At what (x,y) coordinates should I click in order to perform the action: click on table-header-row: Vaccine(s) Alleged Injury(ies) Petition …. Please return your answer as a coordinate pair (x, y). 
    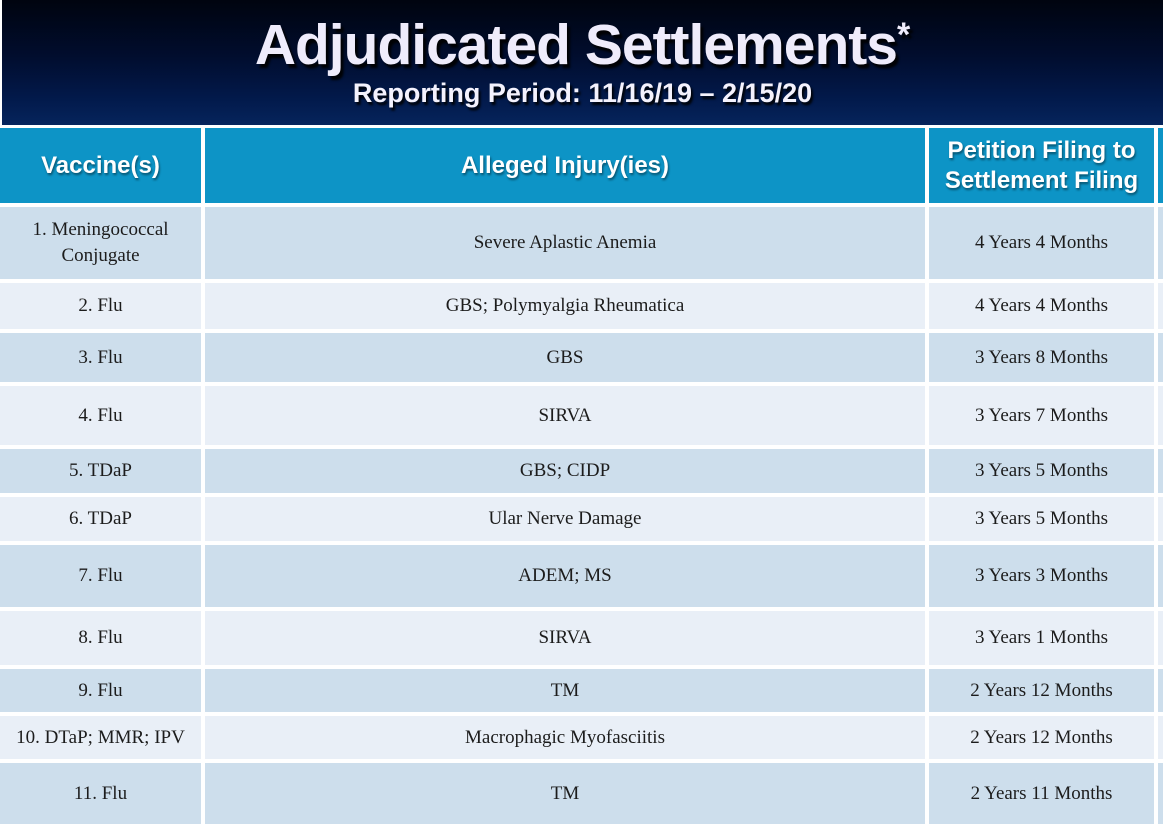
    Looking at the image, I should click on (581, 165).